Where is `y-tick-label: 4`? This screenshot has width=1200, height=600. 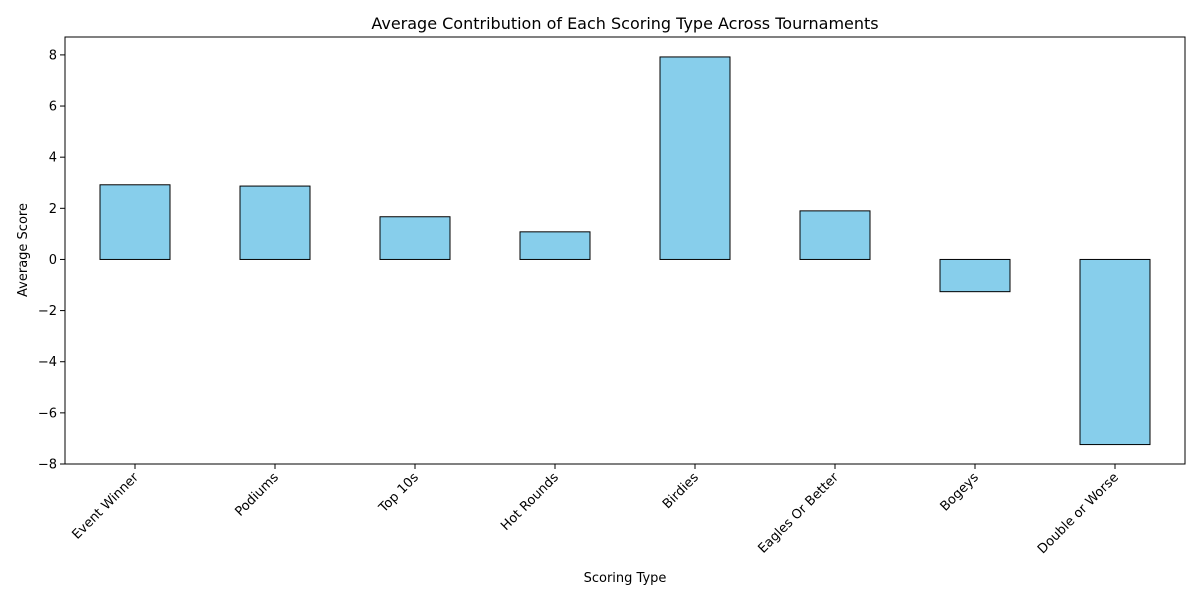
y-tick-label: 4 is located at coordinates (53, 158).